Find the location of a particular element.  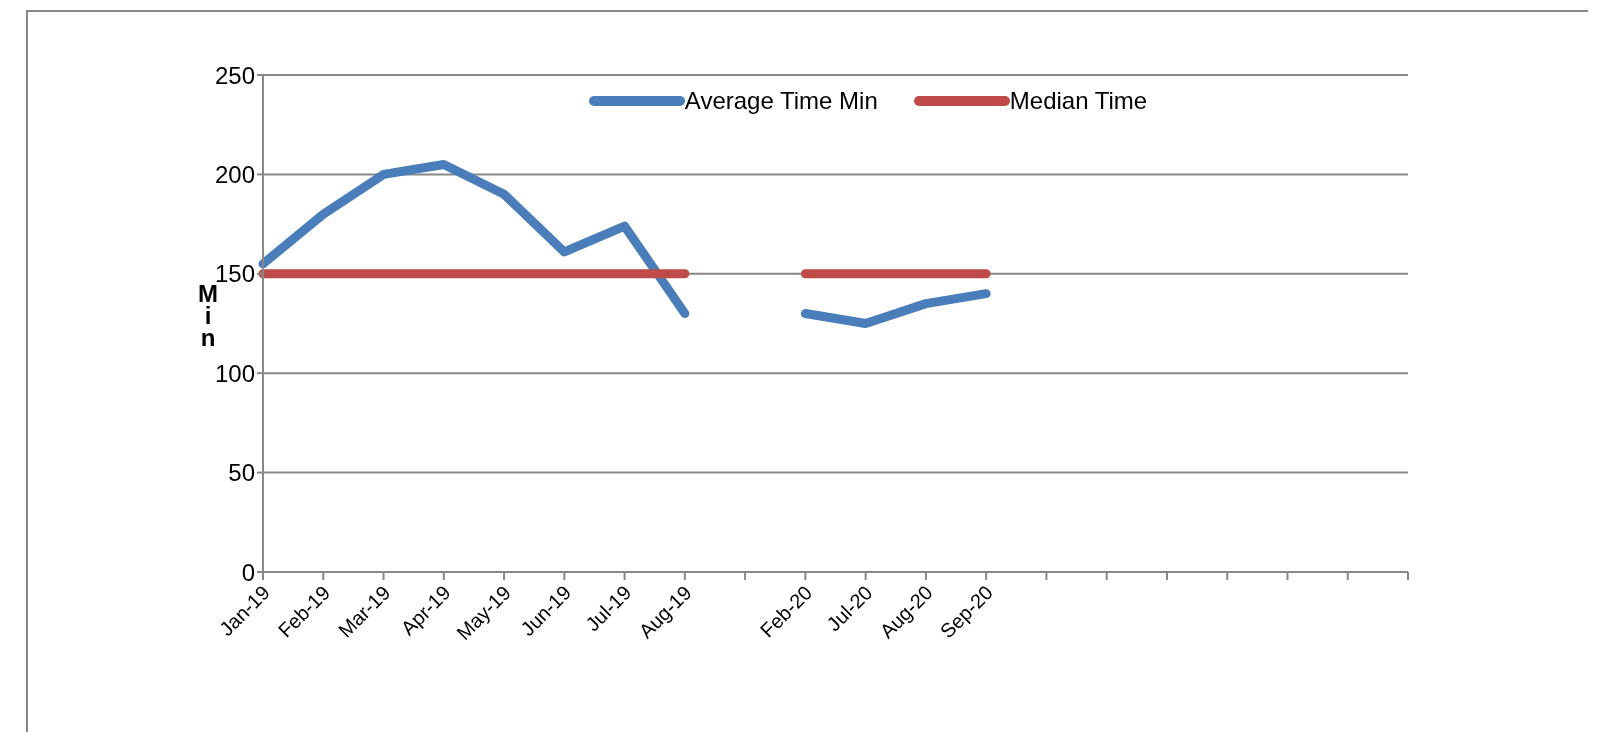

y-tick-label: 200 is located at coordinates (234, 174).